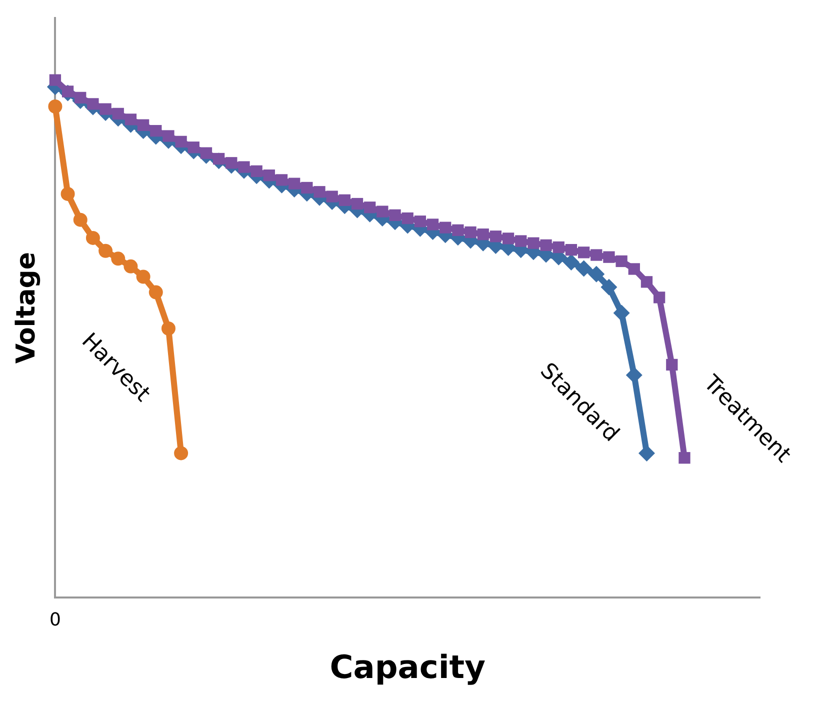 The width and height of the screenshot is (813, 701). I want to click on text: 0, so click(55, 619).